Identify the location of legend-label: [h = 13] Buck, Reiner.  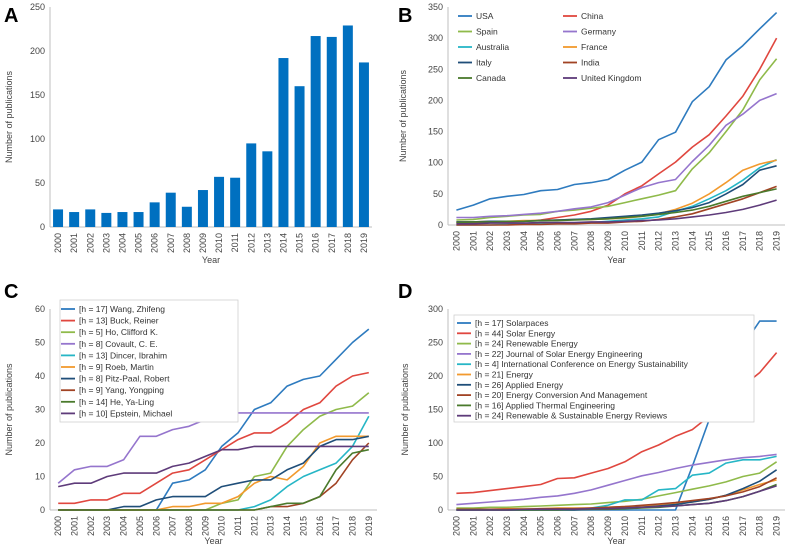
(119, 321).